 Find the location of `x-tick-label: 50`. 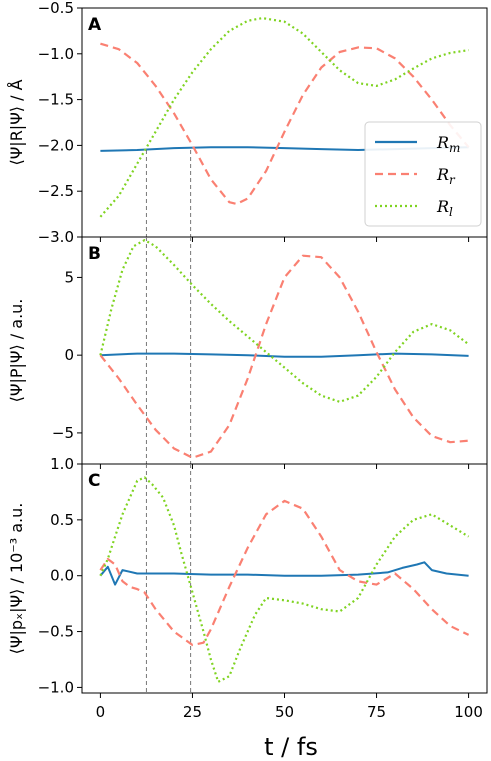

x-tick-label: 50 is located at coordinates (284, 712).